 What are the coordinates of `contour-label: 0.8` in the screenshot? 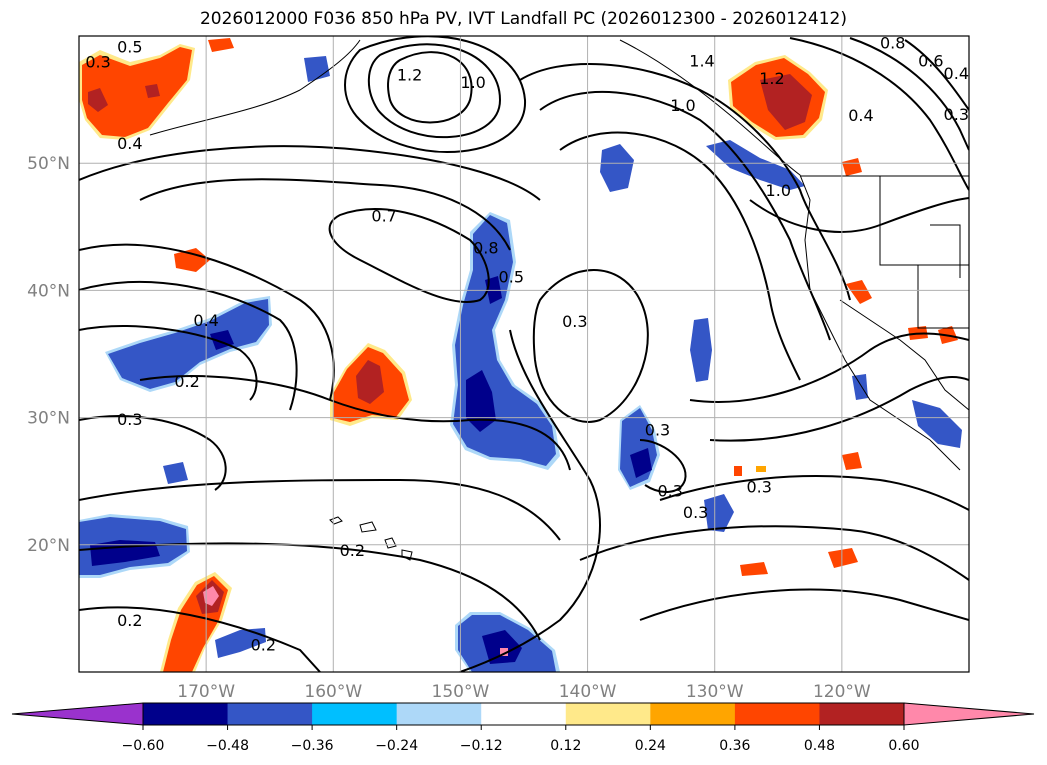 It's located at (485, 247).